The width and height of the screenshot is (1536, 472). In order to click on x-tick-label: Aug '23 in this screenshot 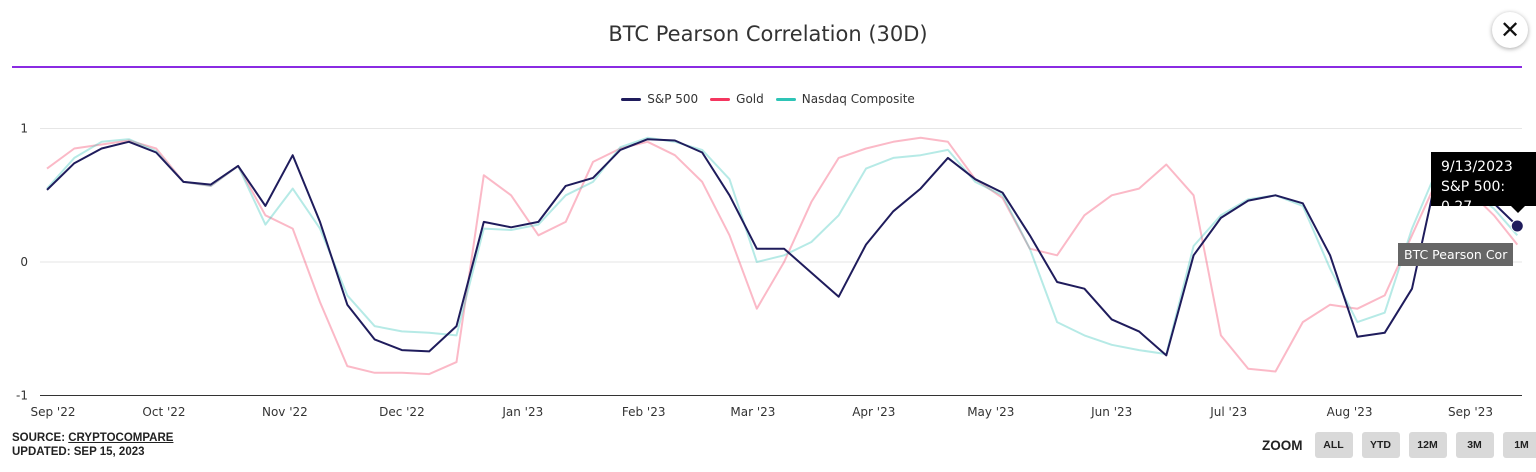, I will do `click(1350, 412)`.